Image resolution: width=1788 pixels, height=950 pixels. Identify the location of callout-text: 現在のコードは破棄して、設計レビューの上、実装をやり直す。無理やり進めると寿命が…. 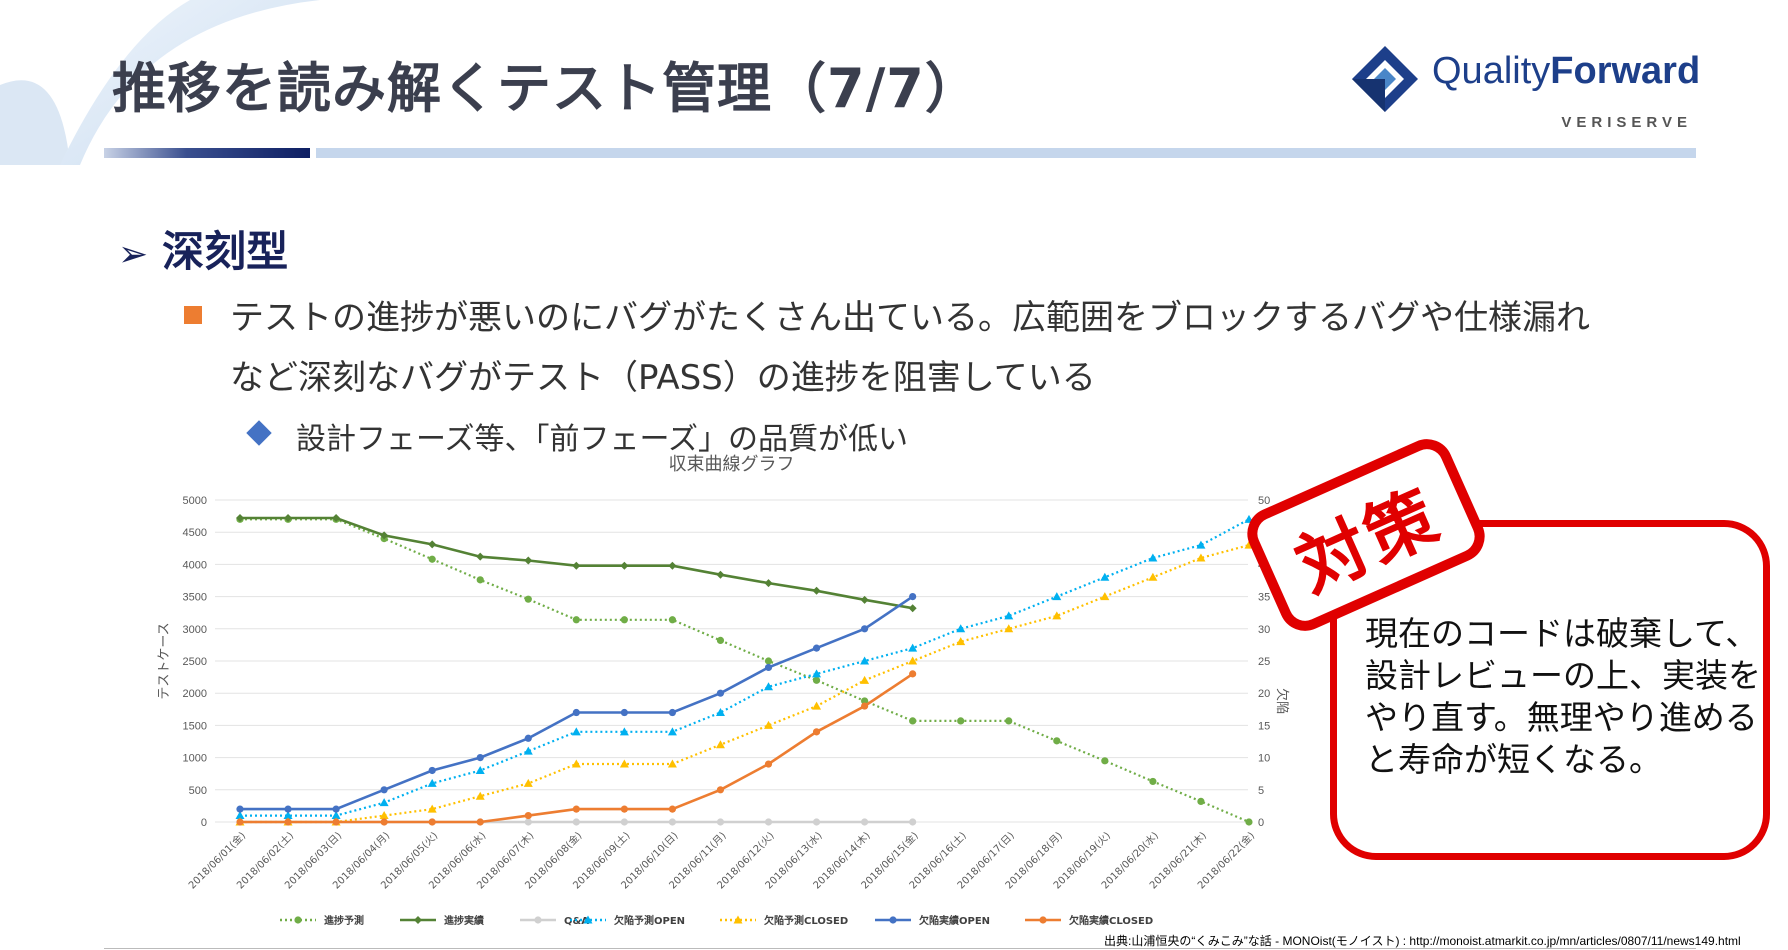
(1563, 696).